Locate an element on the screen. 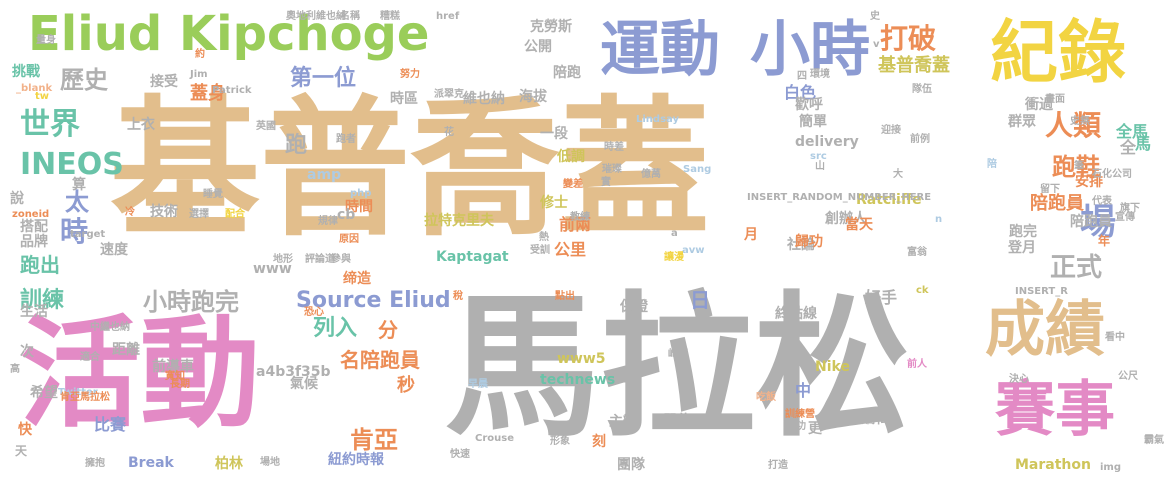  cloud-word: 公尺 is located at coordinates (1128, 376).